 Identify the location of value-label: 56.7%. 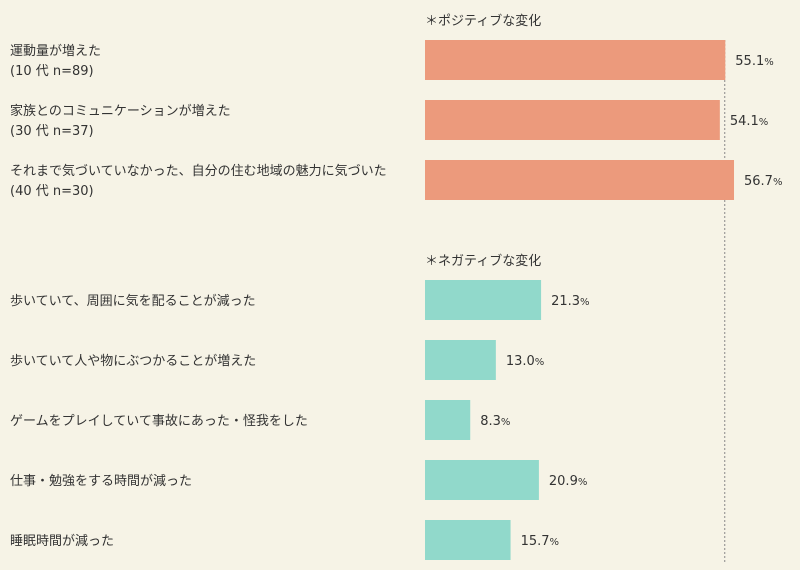
(763, 181).